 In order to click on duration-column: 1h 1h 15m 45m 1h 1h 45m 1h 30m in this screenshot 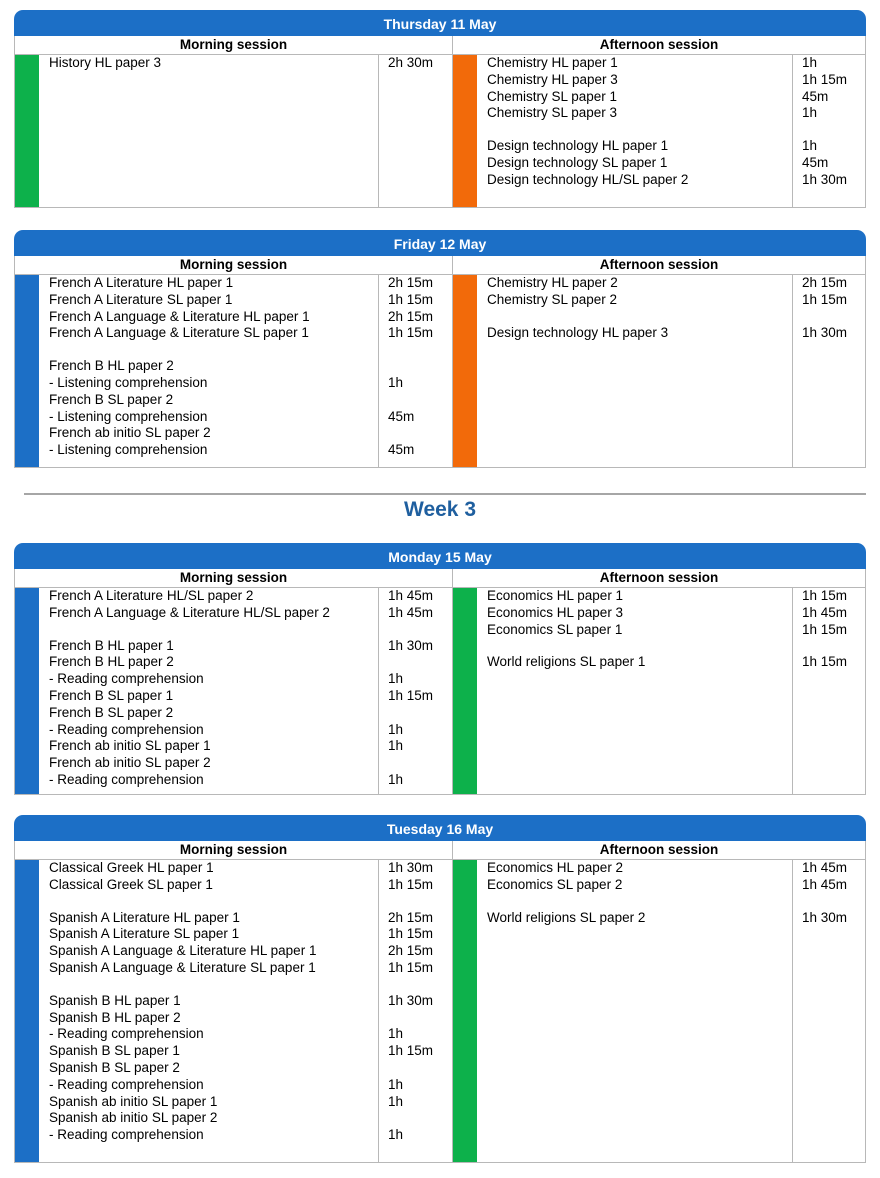, I will do `click(829, 131)`.